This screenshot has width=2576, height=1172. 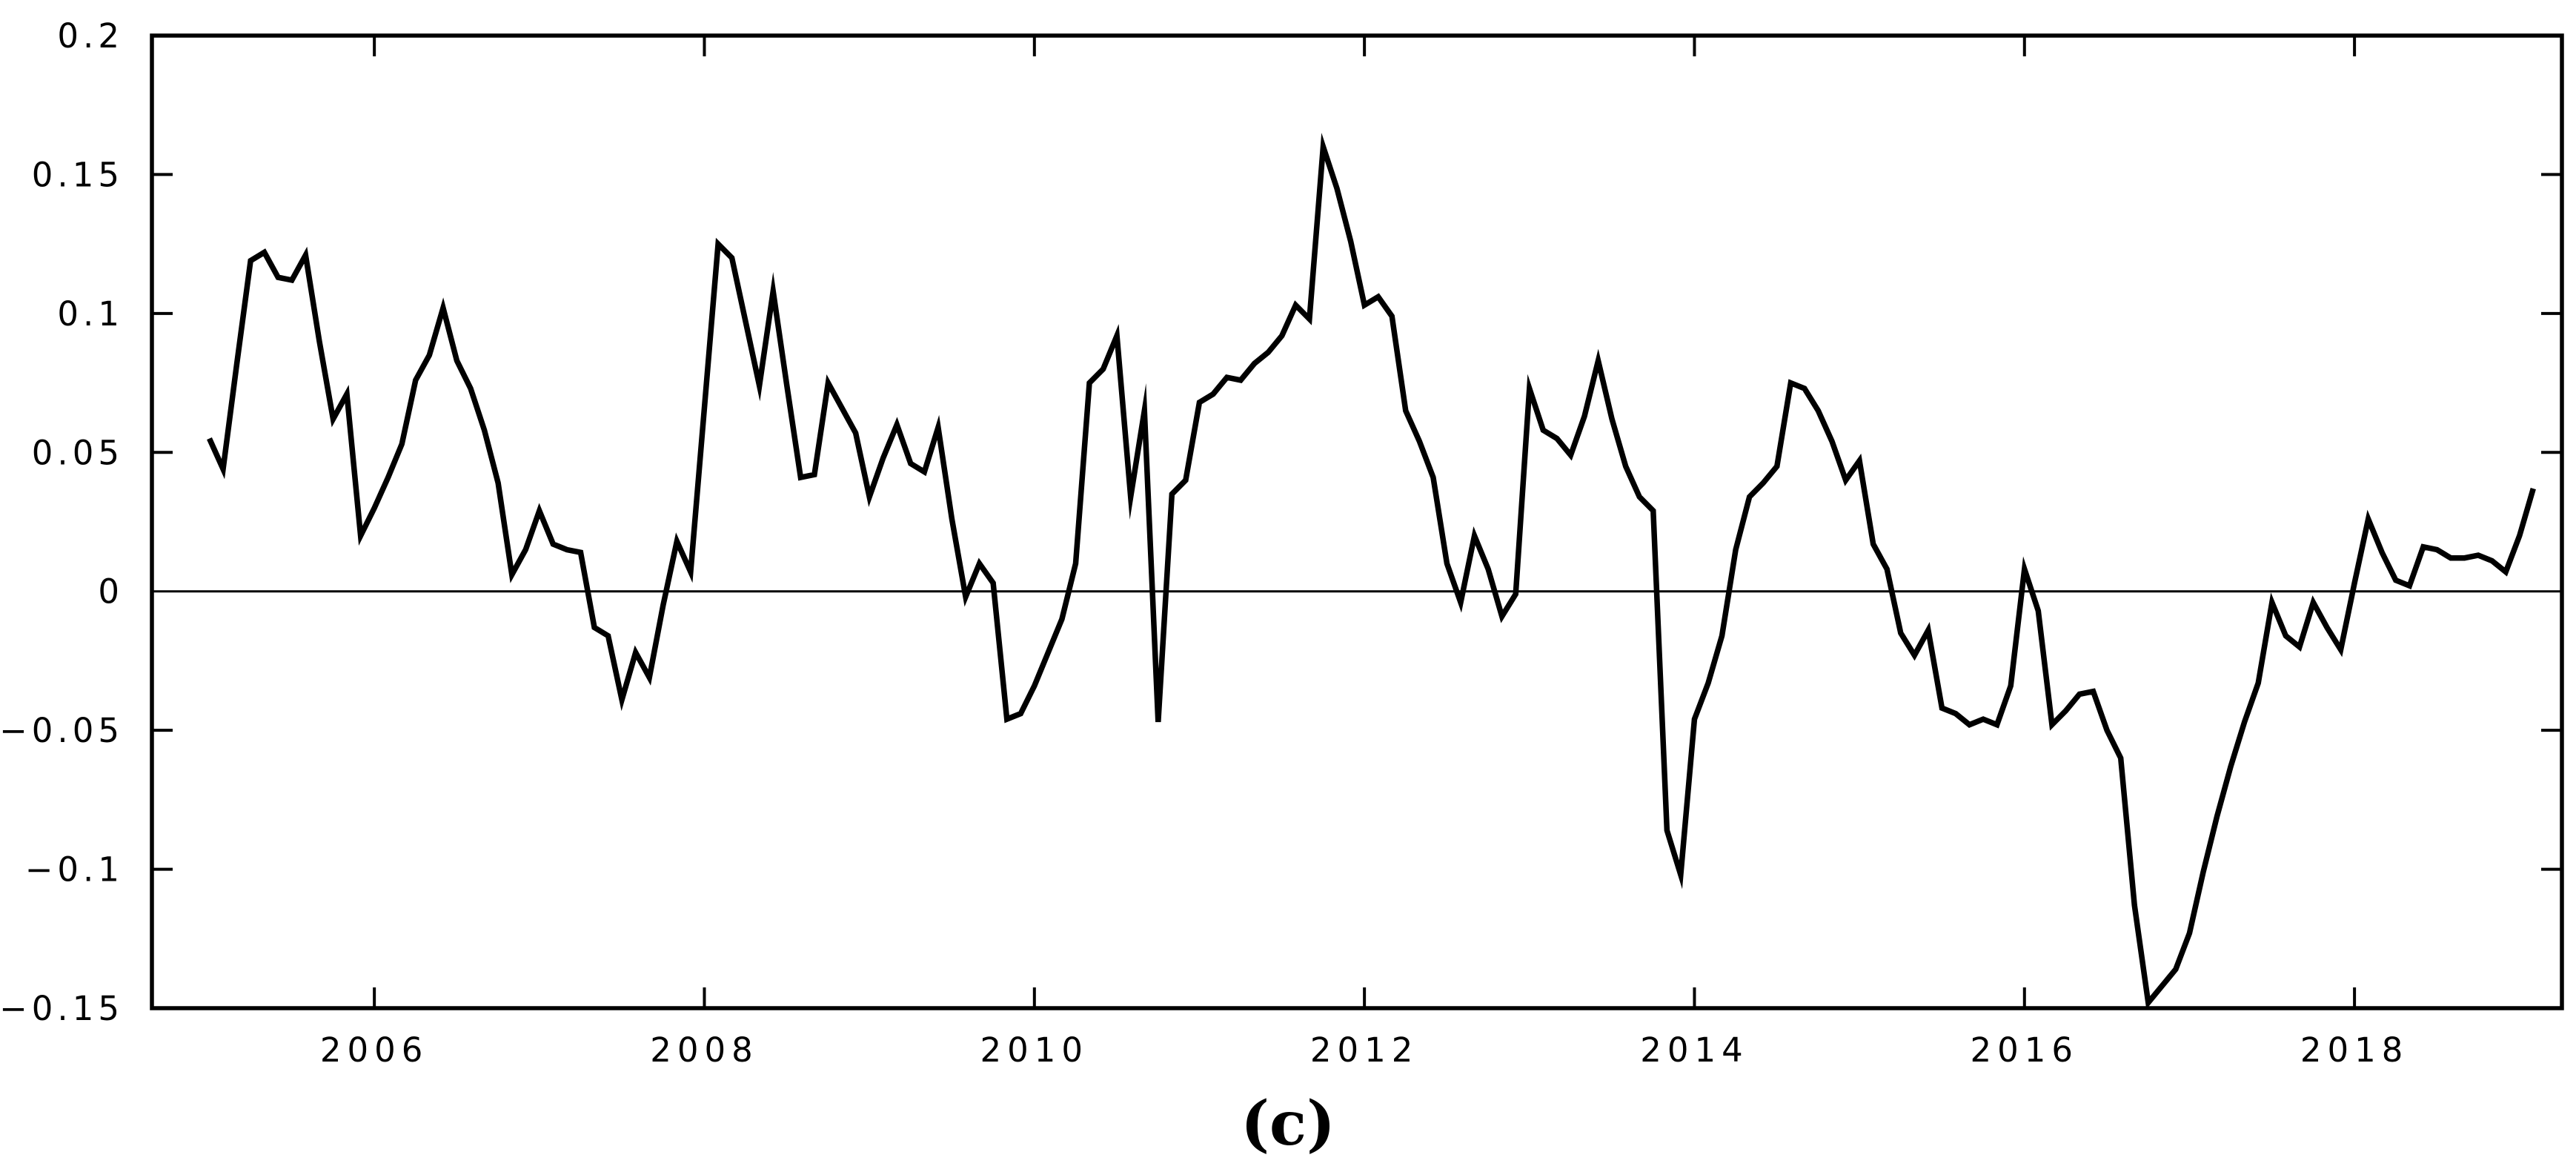 What do you see at coordinates (90, 314) in the screenshot?
I see `y-tick-label: 0.1` at bounding box center [90, 314].